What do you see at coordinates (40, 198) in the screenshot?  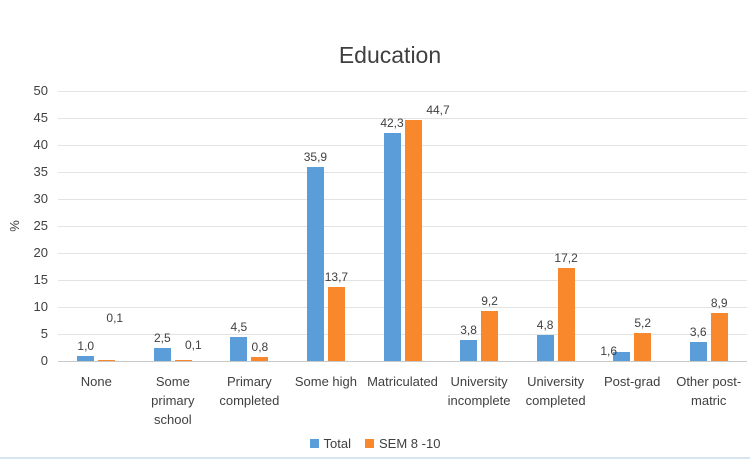 I see `y-tick-label: 30` at bounding box center [40, 198].